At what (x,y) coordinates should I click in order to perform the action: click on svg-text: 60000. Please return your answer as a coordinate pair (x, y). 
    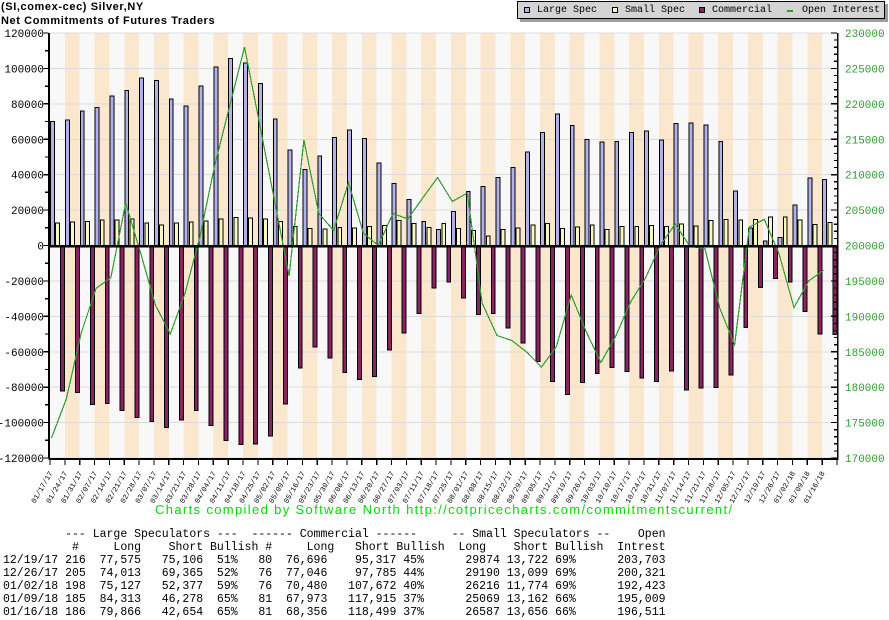
    Looking at the image, I should click on (27, 141).